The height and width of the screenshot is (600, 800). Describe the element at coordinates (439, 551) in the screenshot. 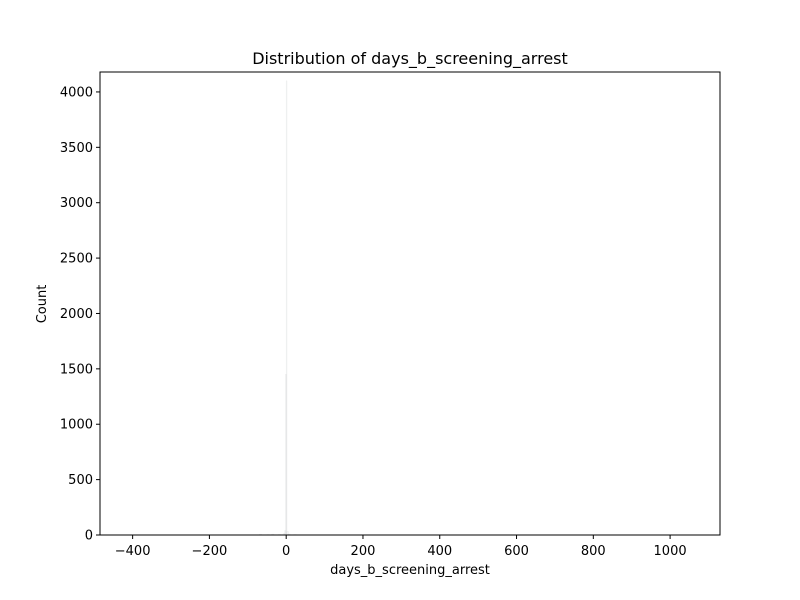

I see `x-tick-label: 400` at that location.